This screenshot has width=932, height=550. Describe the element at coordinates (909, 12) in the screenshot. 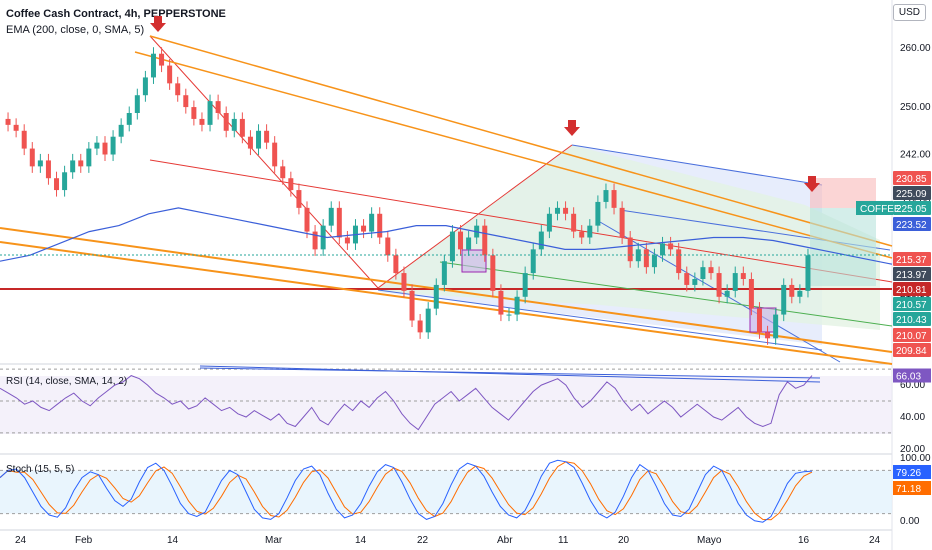

I see `currency-button: USD` at that location.